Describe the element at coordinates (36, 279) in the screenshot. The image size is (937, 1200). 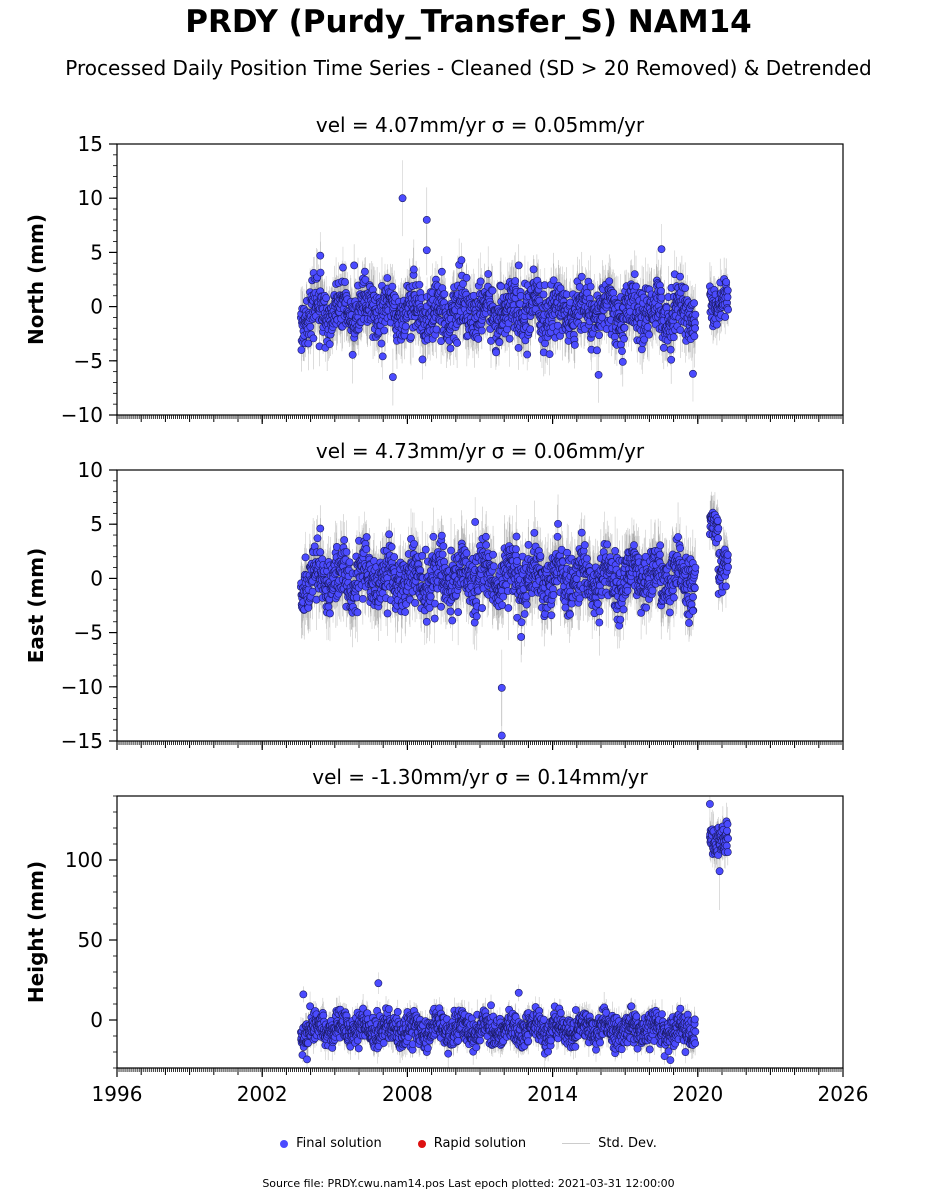
I see `y-axis-label-north: North (mm)` at that location.